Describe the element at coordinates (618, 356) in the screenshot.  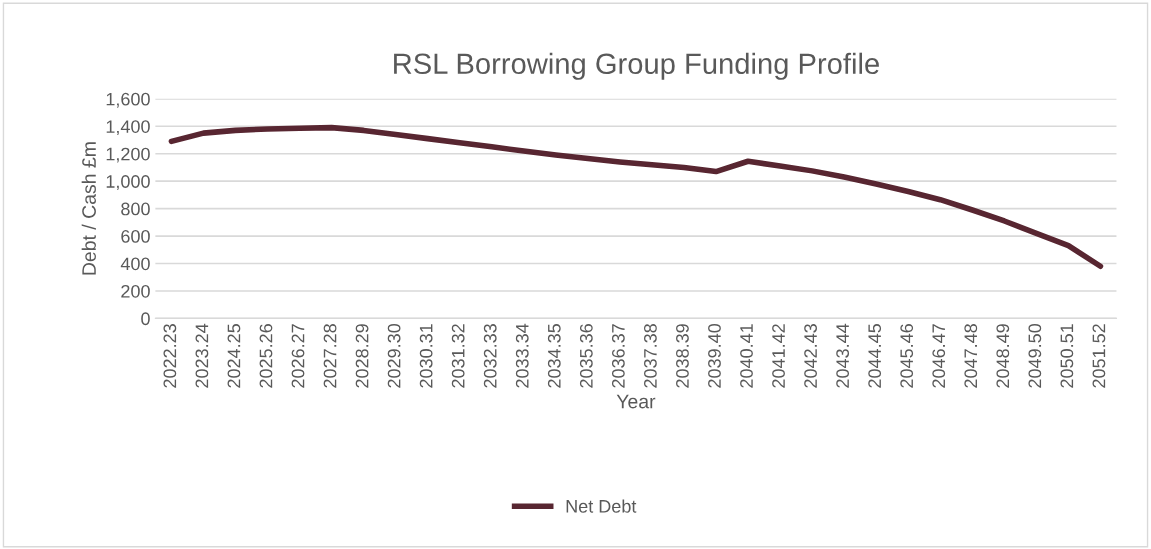
I see `x-tick-label: 2036.37` at that location.